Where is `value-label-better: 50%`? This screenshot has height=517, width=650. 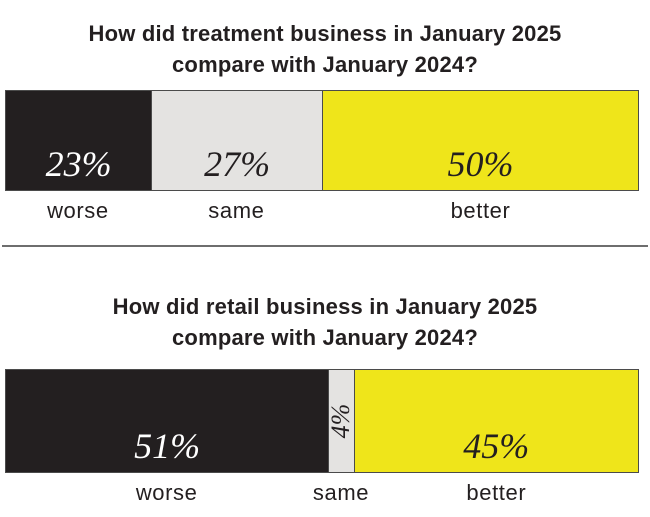 value-label-better: 50% is located at coordinates (480, 164).